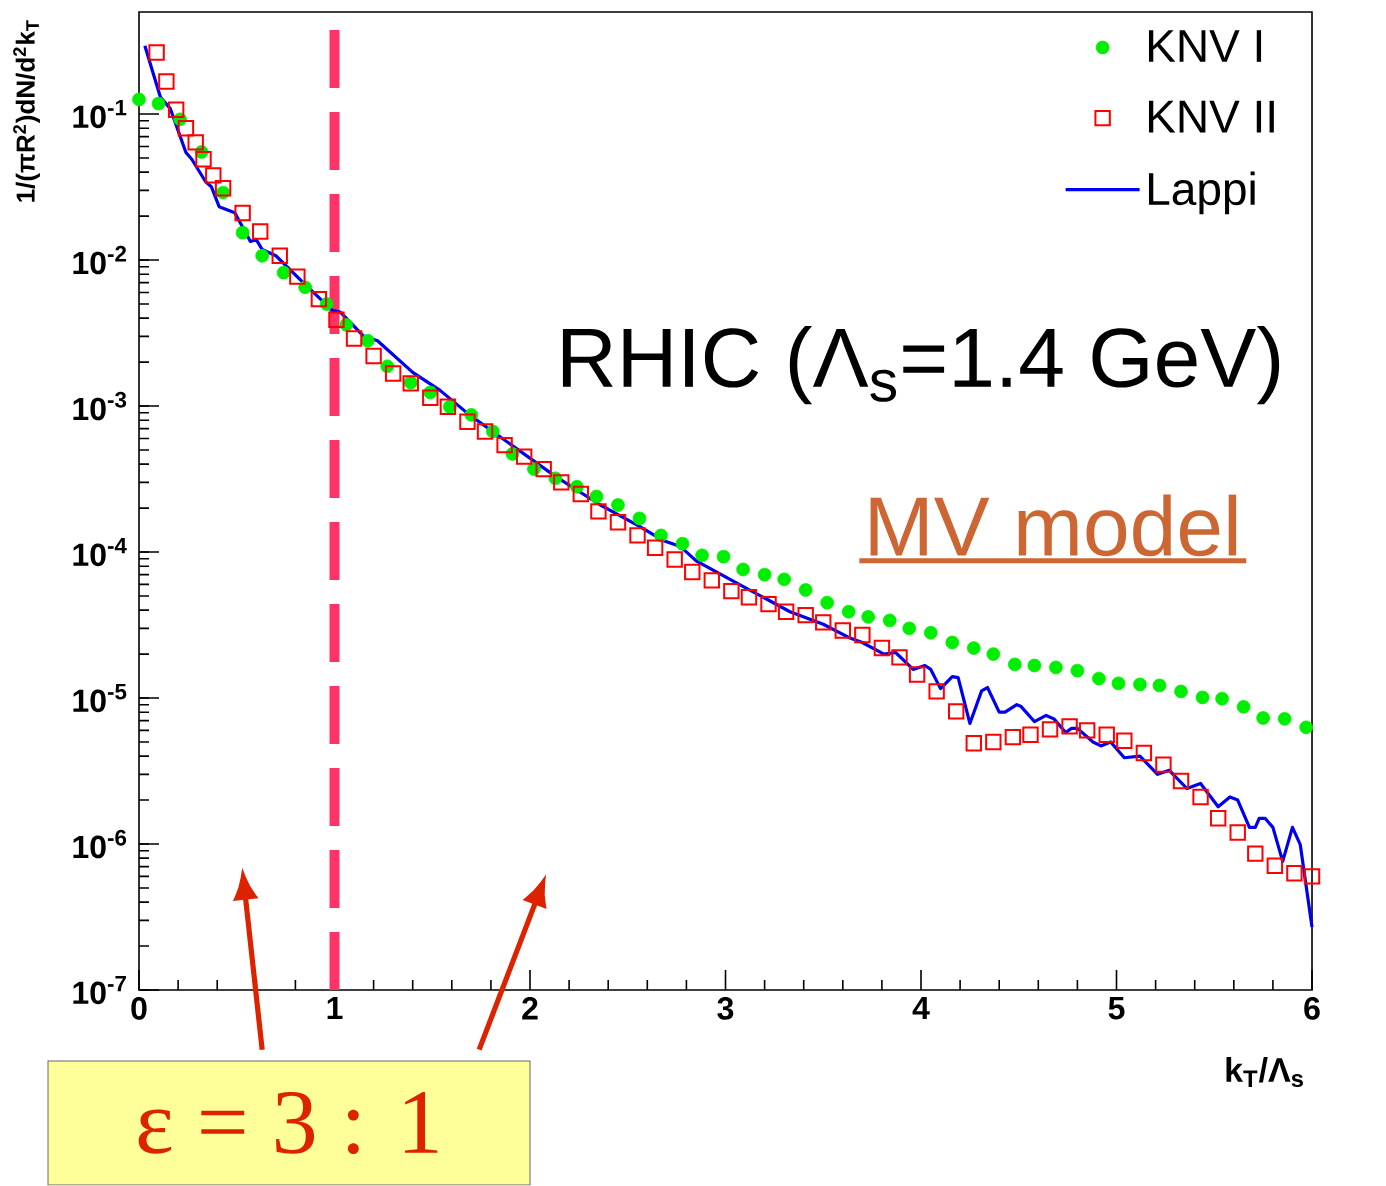 The width and height of the screenshot is (1386, 1186). I want to click on y-axis-title: 1/(πR$^{2}$)dN/d$^{2}$k$_{T}$, so click(26, 111).